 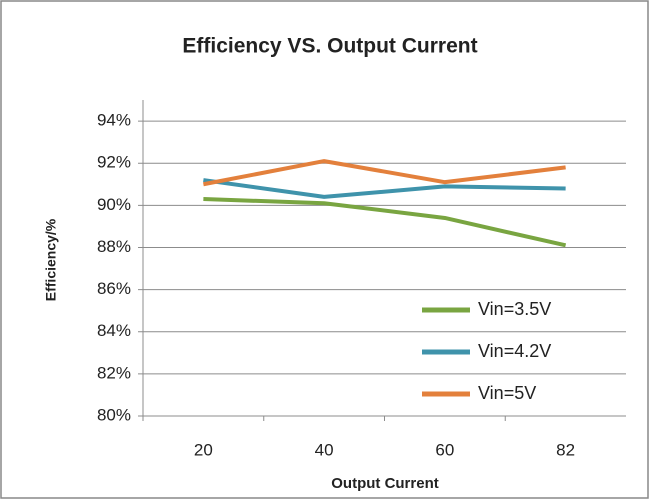 I want to click on y-tick-label: 86%, so click(x=114, y=288).